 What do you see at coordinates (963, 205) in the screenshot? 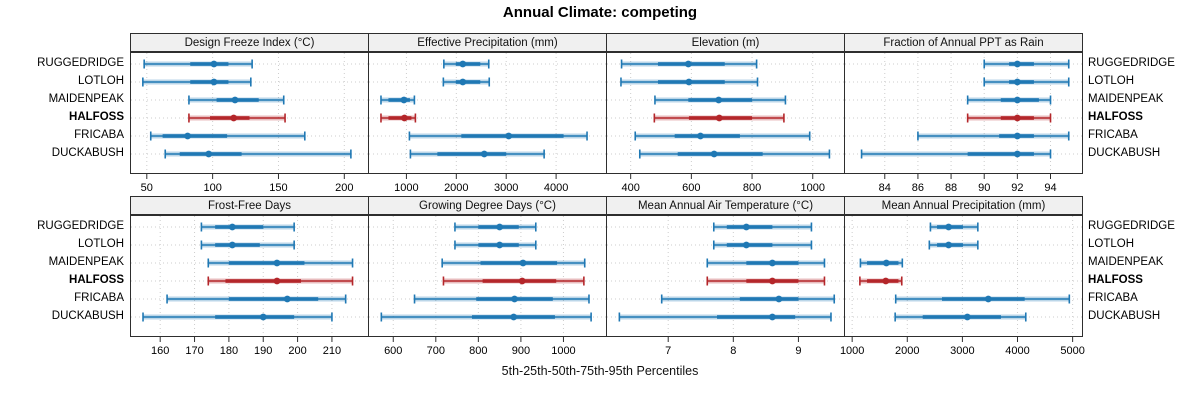
I see `panel-strip-mean-annual-precipitation: Mean Annual Precipitation (mm)` at bounding box center [963, 205].